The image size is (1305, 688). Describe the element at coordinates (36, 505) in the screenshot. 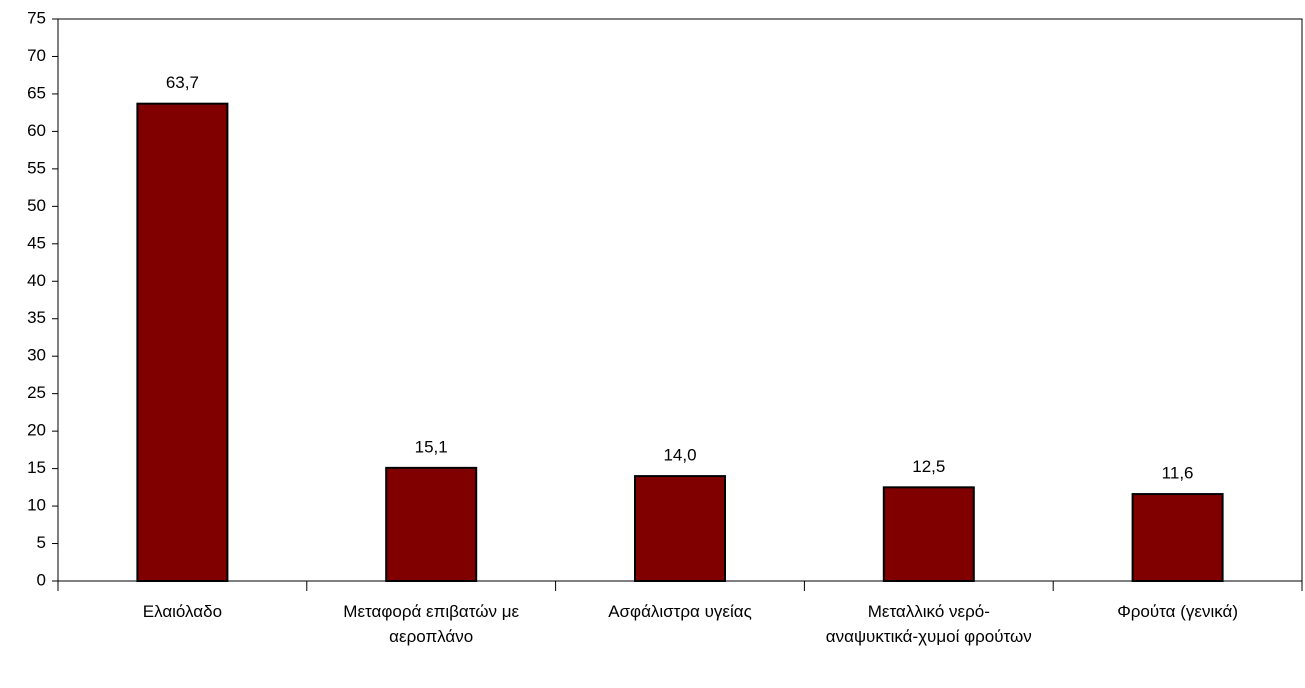

I see `y-tick-label: 10` at that location.